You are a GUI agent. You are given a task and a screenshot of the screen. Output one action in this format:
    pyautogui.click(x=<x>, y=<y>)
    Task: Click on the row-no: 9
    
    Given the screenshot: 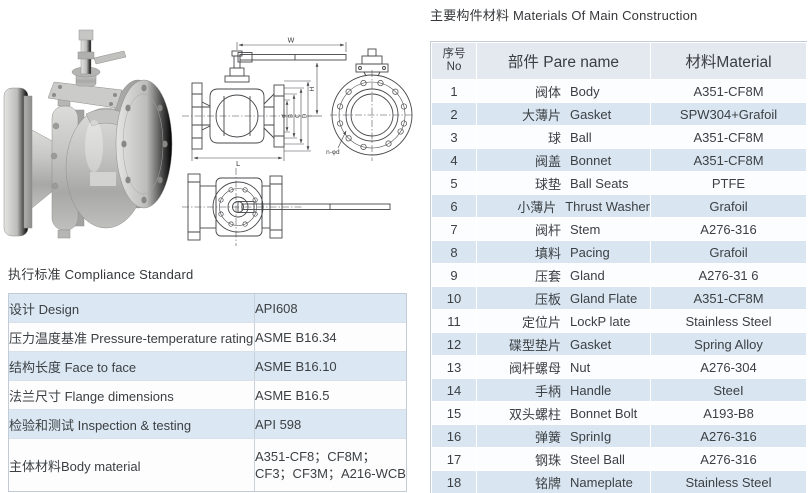 What is the action you would take?
    pyautogui.click(x=454, y=275)
    